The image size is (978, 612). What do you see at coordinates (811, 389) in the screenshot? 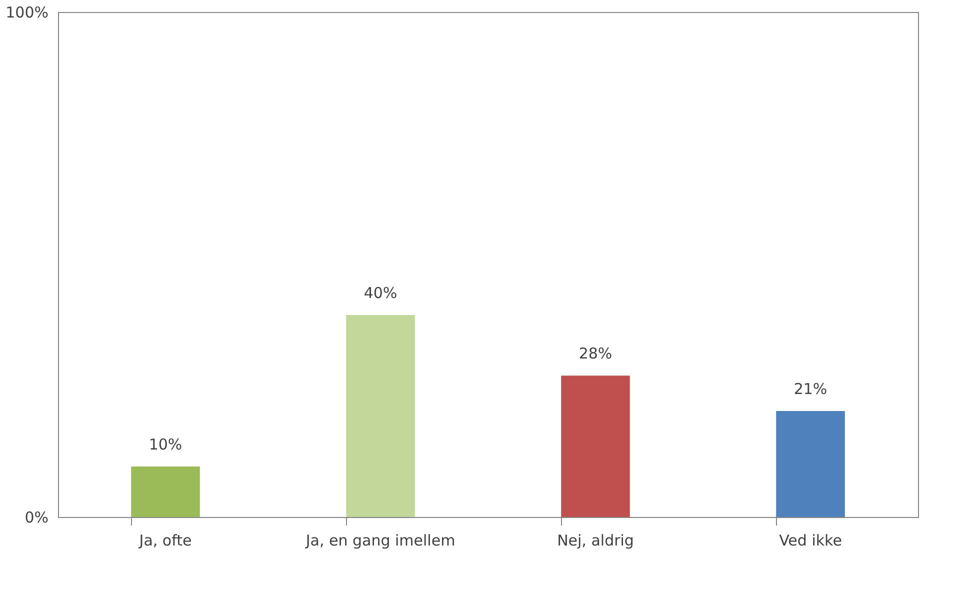
I see `data-label: 21%` at bounding box center [811, 389].